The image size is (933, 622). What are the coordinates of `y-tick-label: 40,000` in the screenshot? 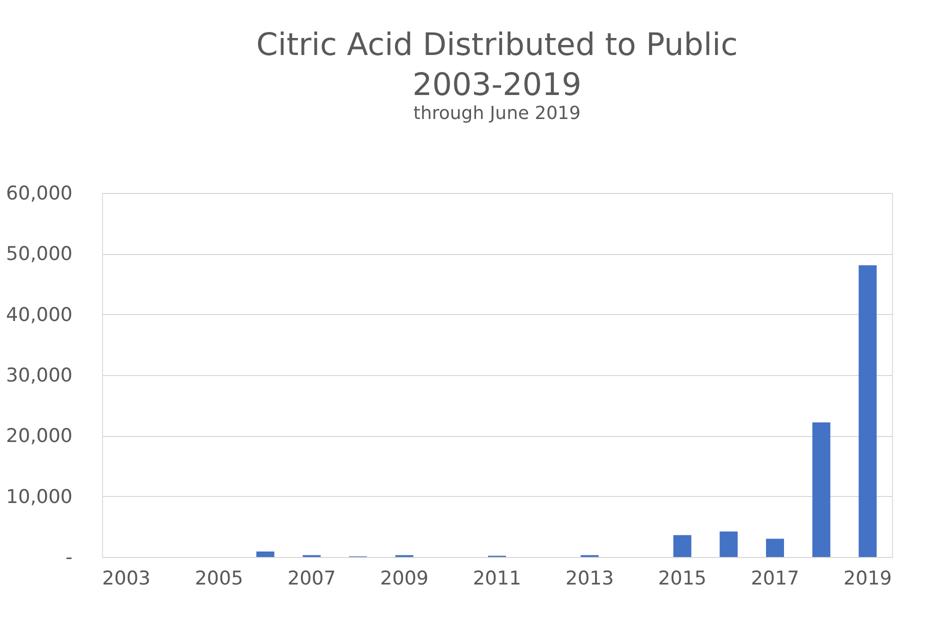 It's located at (39, 315).